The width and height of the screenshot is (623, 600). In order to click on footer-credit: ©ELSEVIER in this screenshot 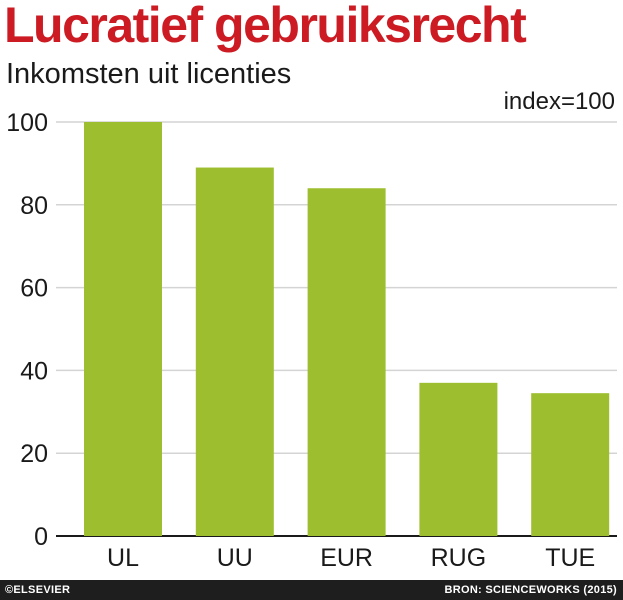, I will do `click(38, 590)`.